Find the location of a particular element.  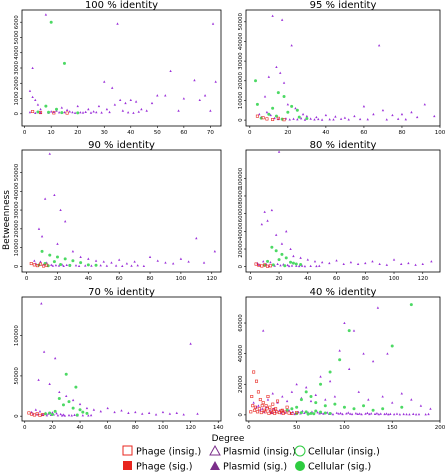

legend-item: Phage (insig.) is located at coordinates (161, 451).